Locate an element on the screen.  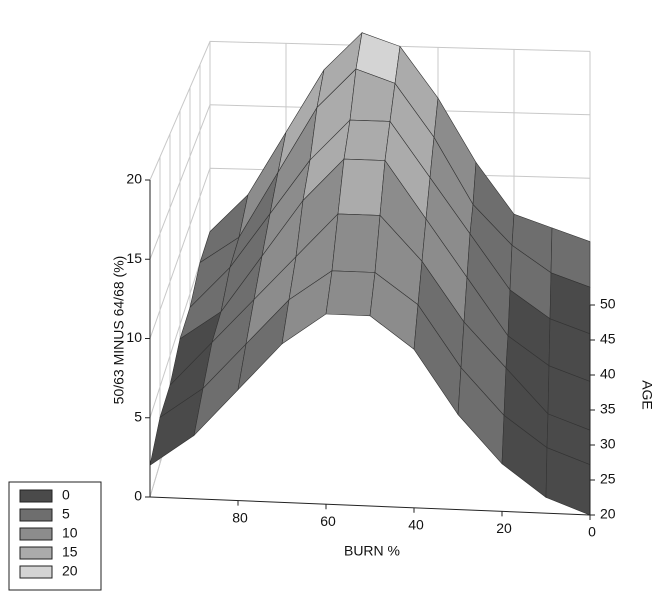
y-tick-label: 40 is located at coordinates (608, 374).